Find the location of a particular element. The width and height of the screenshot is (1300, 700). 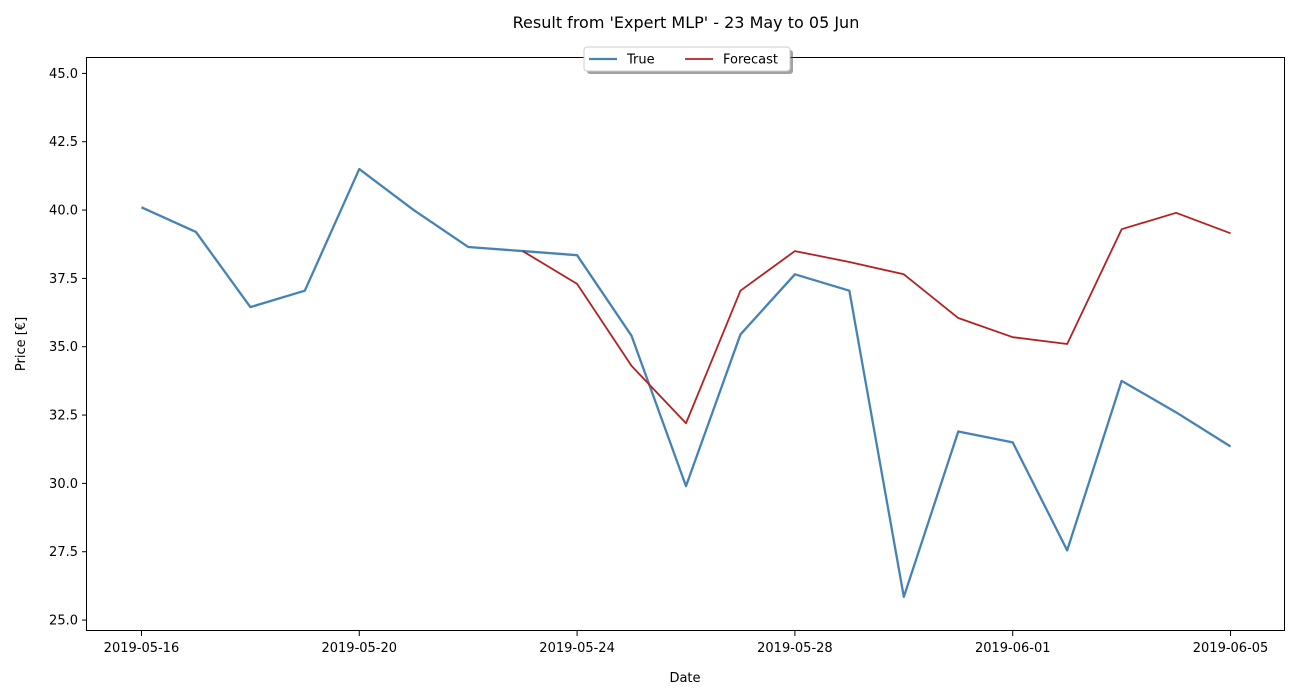

y-axis-title: Price [€] is located at coordinates (21, 344).